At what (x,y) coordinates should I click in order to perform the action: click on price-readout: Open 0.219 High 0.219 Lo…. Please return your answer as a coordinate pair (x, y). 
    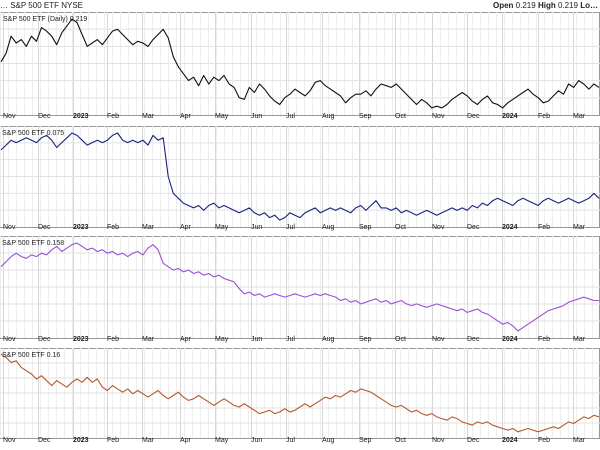
    Looking at the image, I should click on (545, 5).